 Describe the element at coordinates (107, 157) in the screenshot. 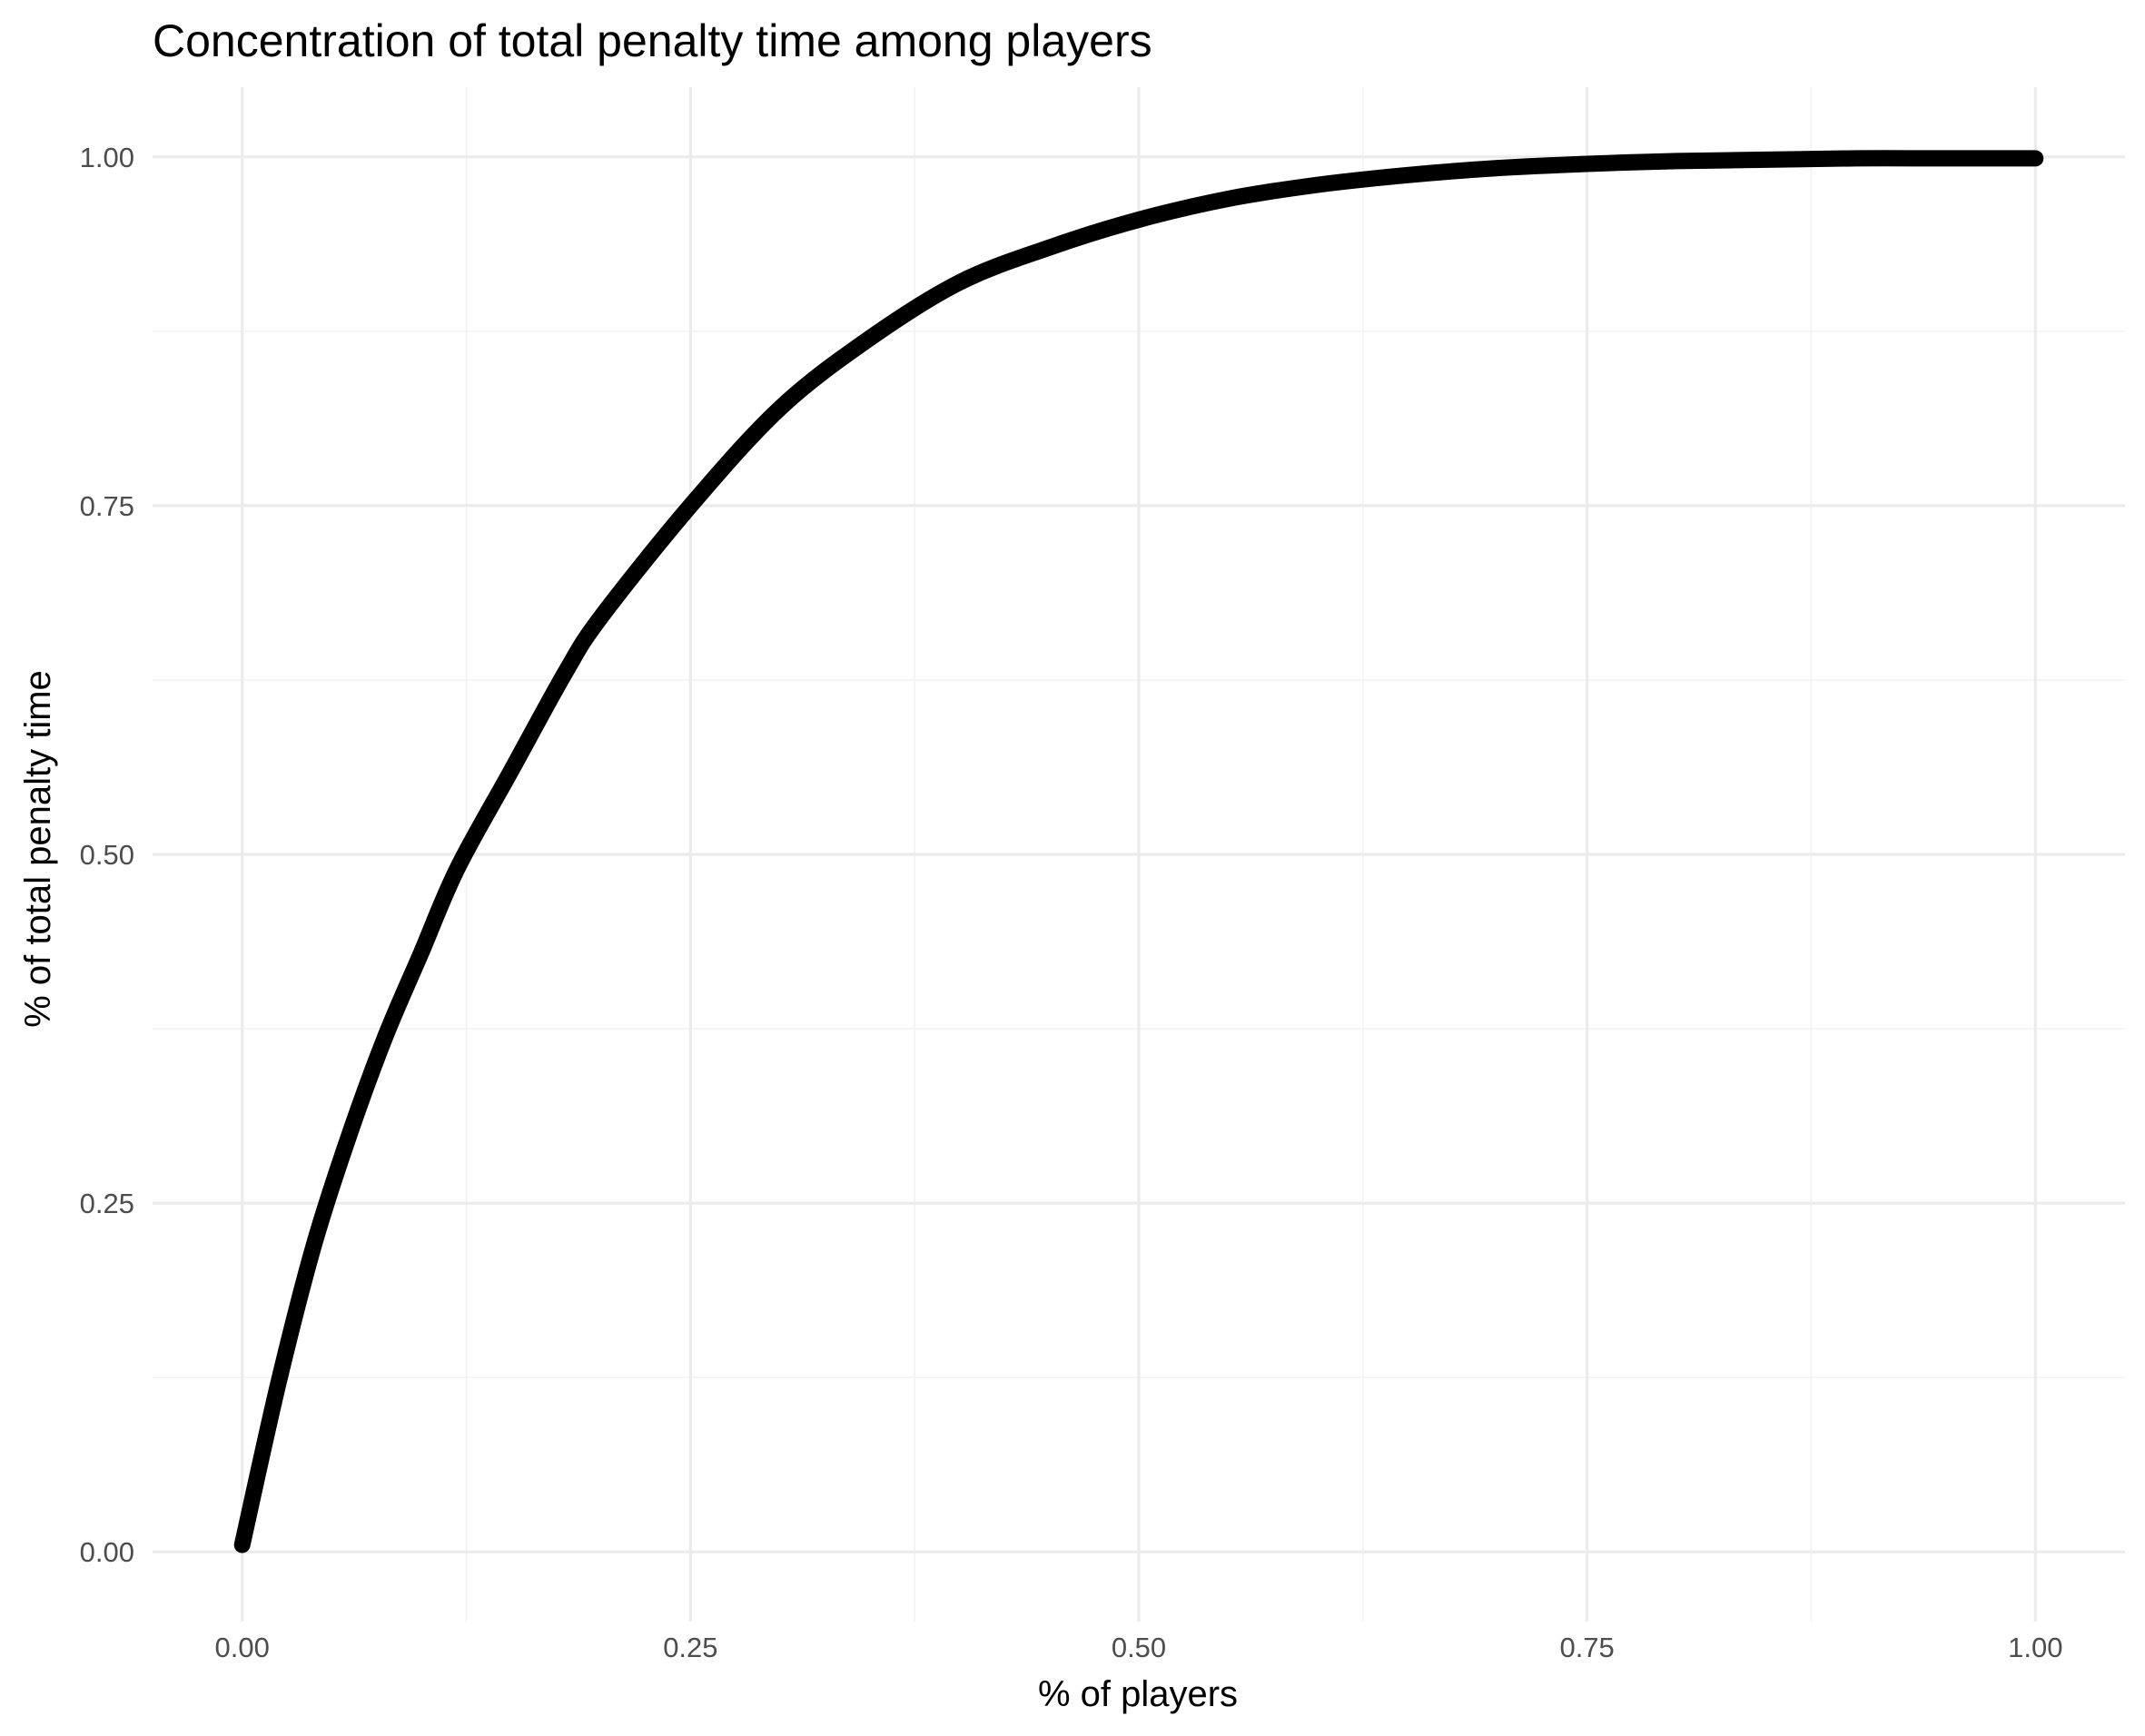

I see `y-tick-label: 1.00` at that location.